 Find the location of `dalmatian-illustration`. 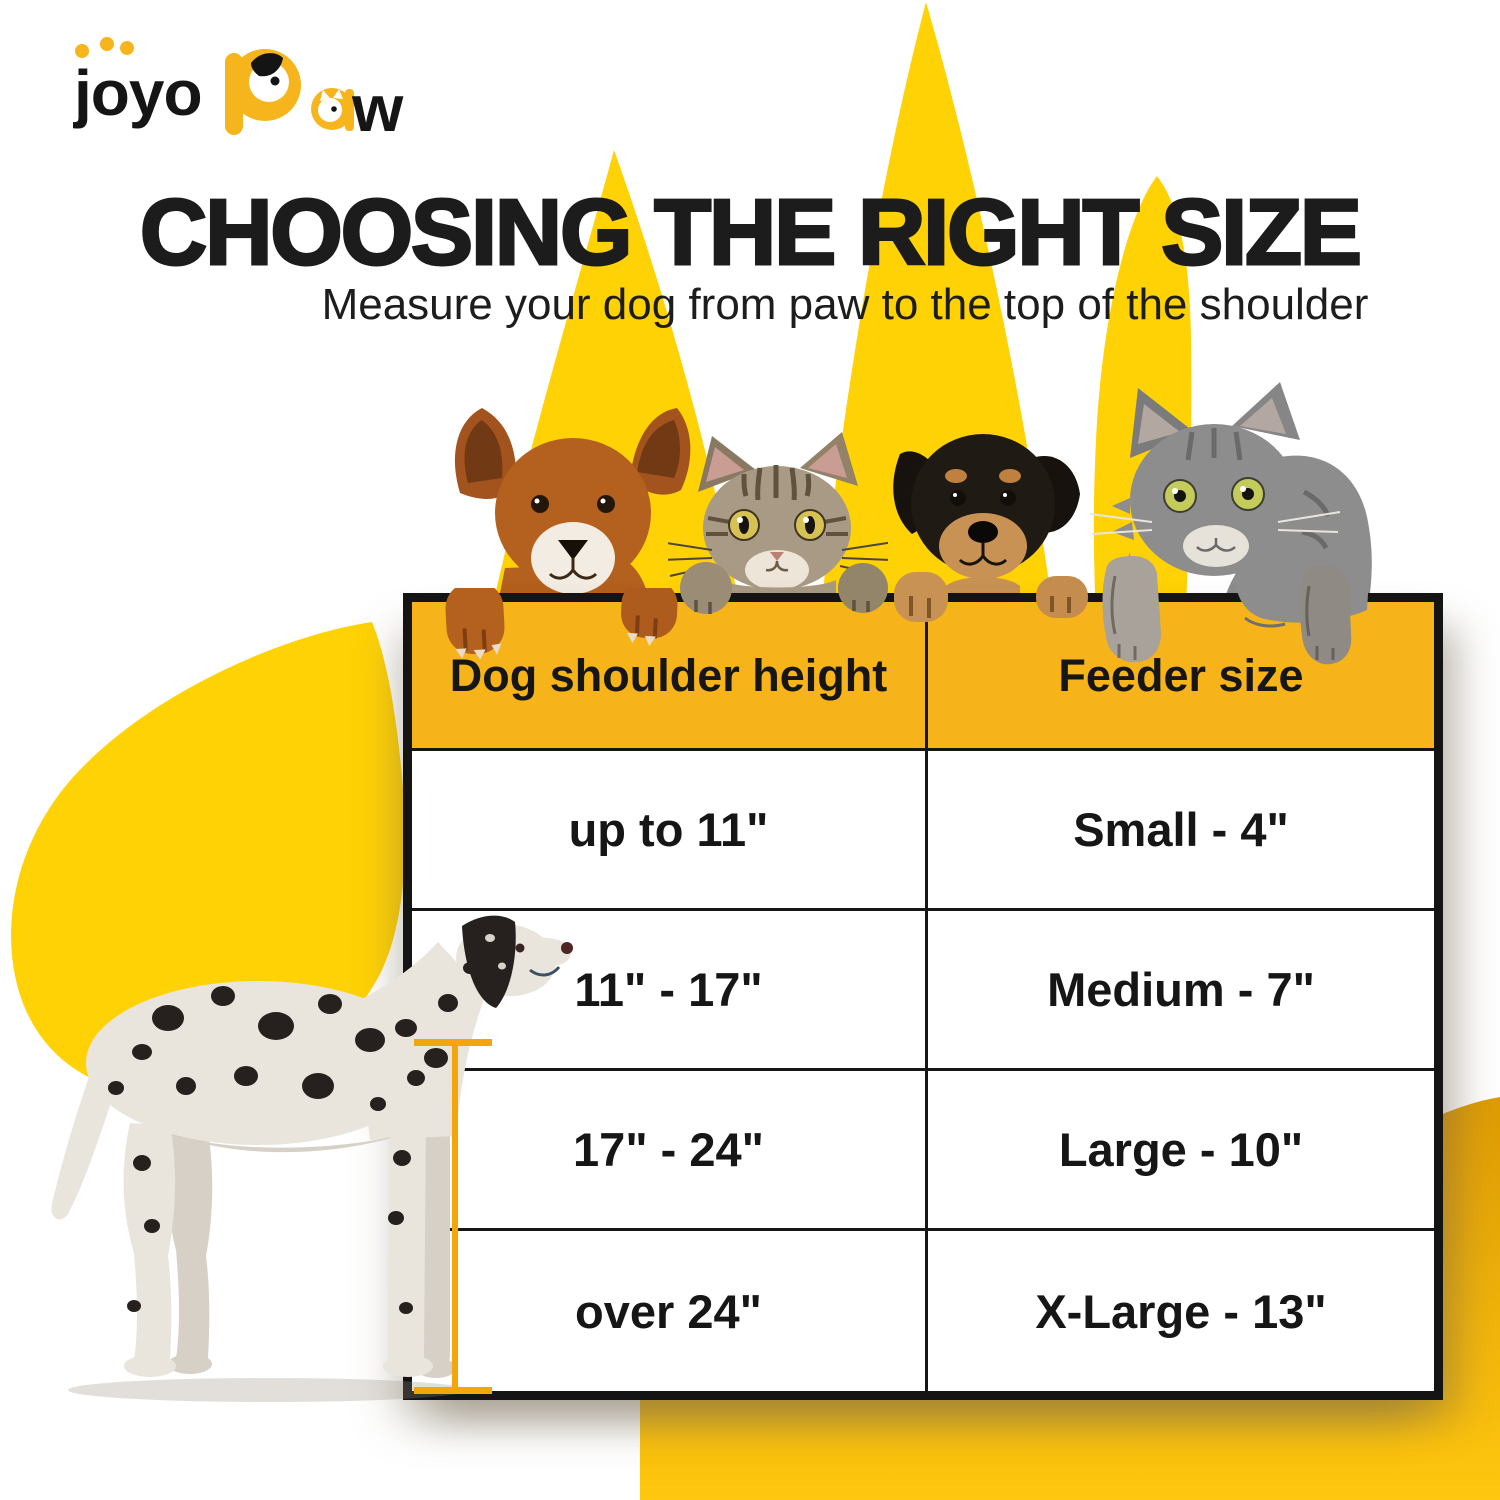

dalmatian-illustration is located at coordinates (312, 1158).